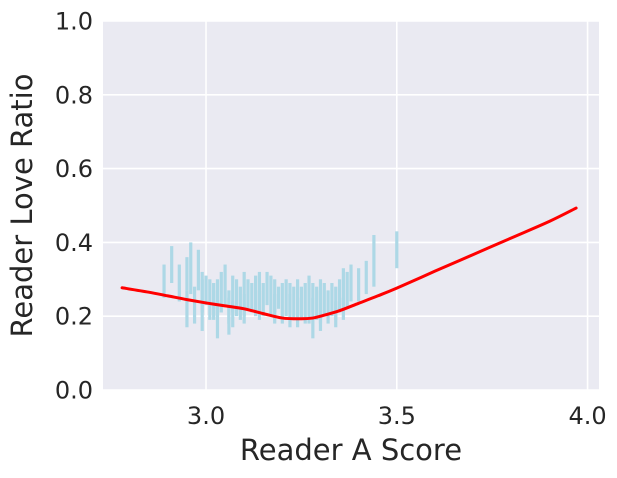  What do you see at coordinates (22, 206) in the screenshot?
I see `y-axis-title: Reader Love Ratio` at bounding box center [22, 206].